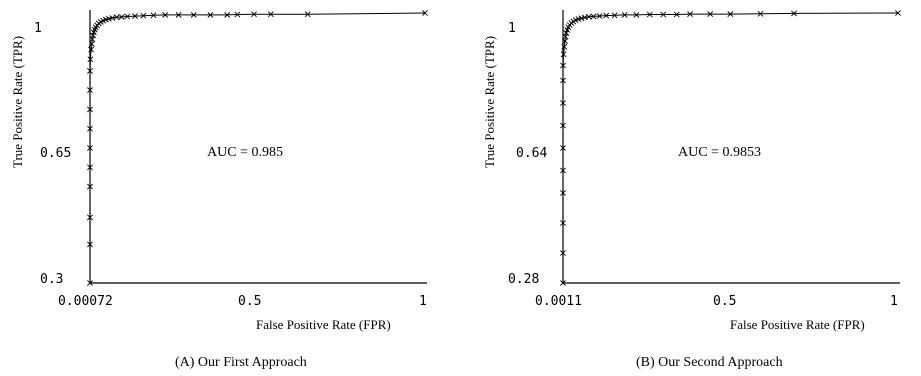 This screenshot has height=376, width=921. I want to click on panel-b-xtick-right: 1, so click(894, 301).